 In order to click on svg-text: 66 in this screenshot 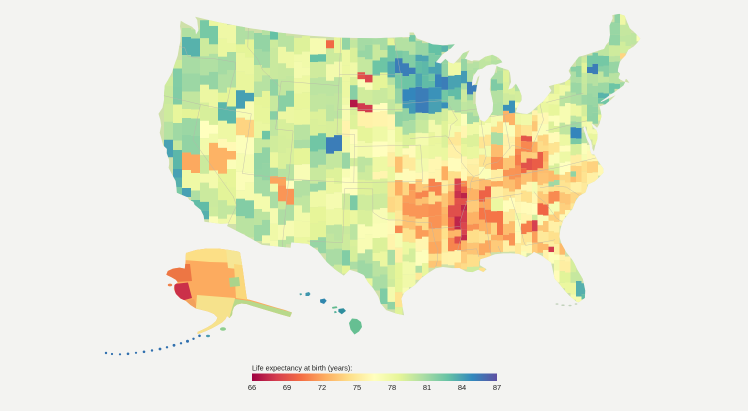, I will do `click(252, 387)`.